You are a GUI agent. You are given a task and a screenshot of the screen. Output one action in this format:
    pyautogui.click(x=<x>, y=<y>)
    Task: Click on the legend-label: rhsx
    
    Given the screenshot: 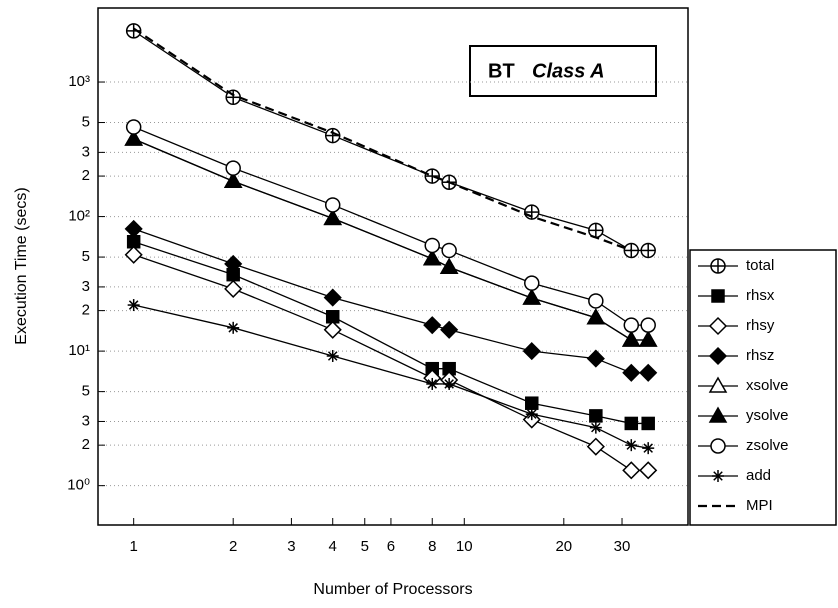 What is the action you would take?
    pyautogui.click(x=760, y=295)
    